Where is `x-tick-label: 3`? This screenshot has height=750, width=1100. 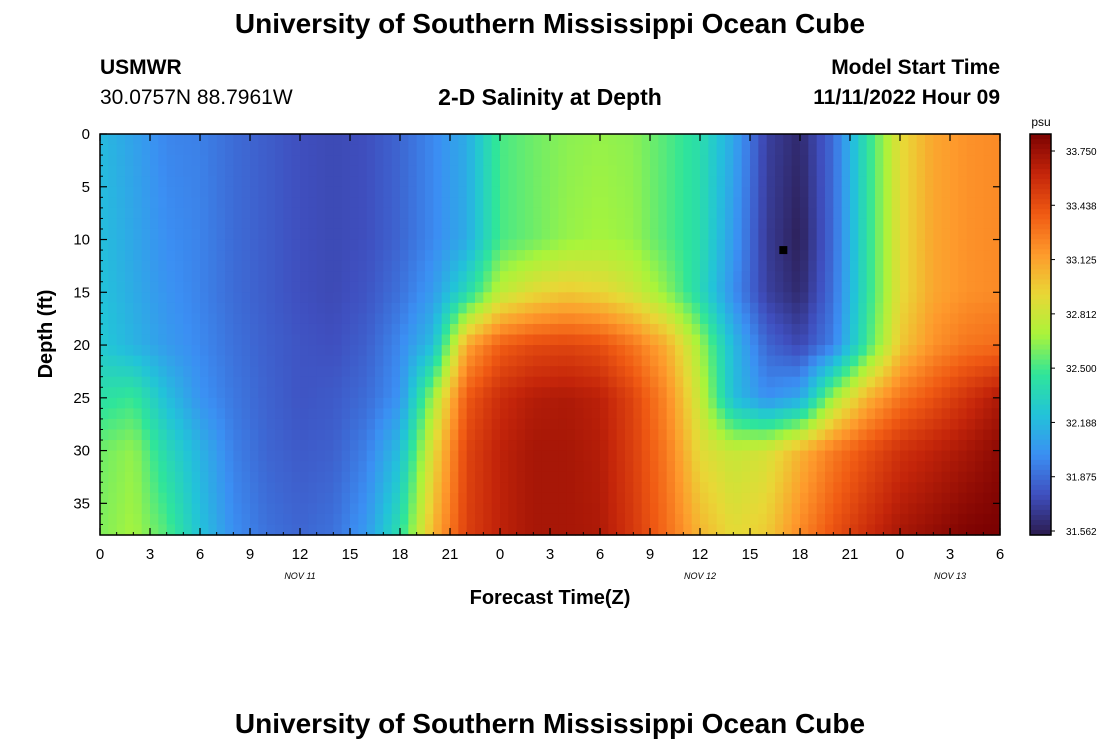
x-tick-label: 3 is located at coordinates (150, 554).